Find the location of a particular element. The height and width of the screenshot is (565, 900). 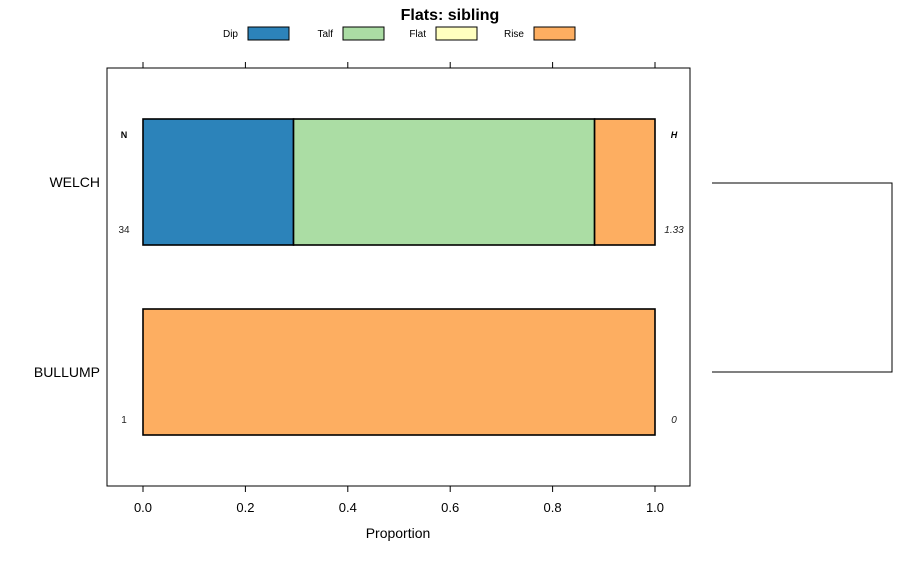

y-category-label: BULLUMP is located at coordinates (67, 372).